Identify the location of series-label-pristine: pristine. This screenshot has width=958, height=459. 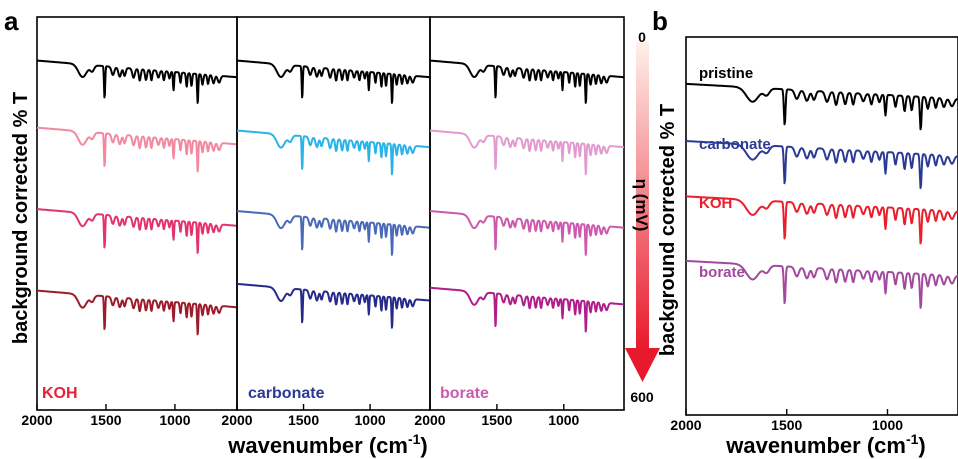
(726, 73).